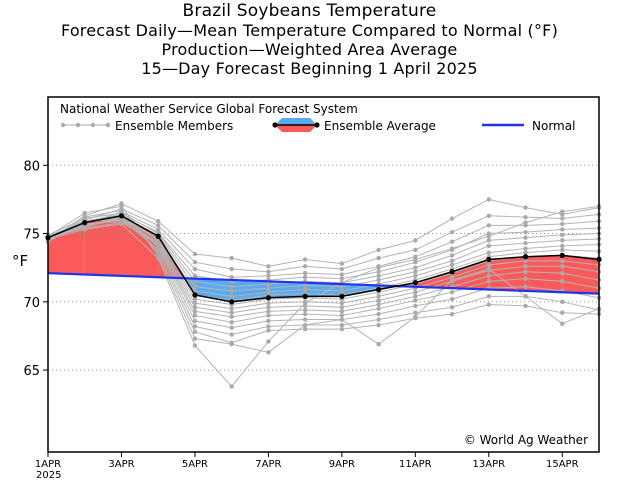 The height and width of the screenshot is (484, 619). What do you see at coordinates (323, 283) in the screenshot?
I see `normal-layer` at bounding box center [323, 283].